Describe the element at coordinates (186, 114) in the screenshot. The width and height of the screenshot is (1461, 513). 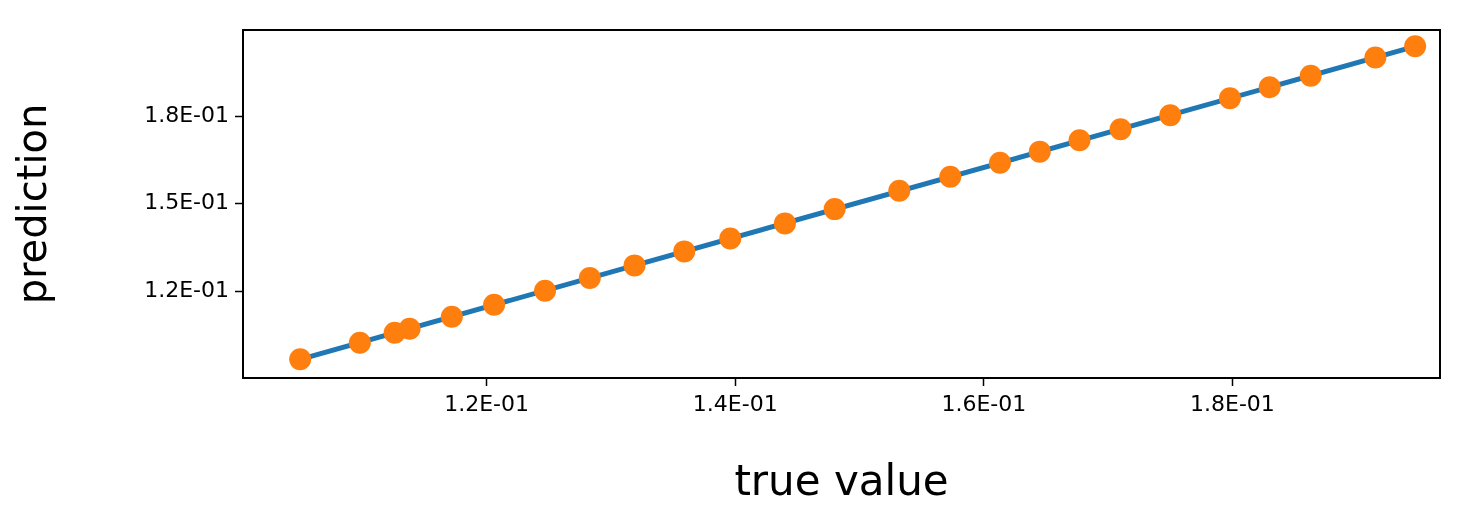
I see `y-tick-label: 1.8E-01` at that location.